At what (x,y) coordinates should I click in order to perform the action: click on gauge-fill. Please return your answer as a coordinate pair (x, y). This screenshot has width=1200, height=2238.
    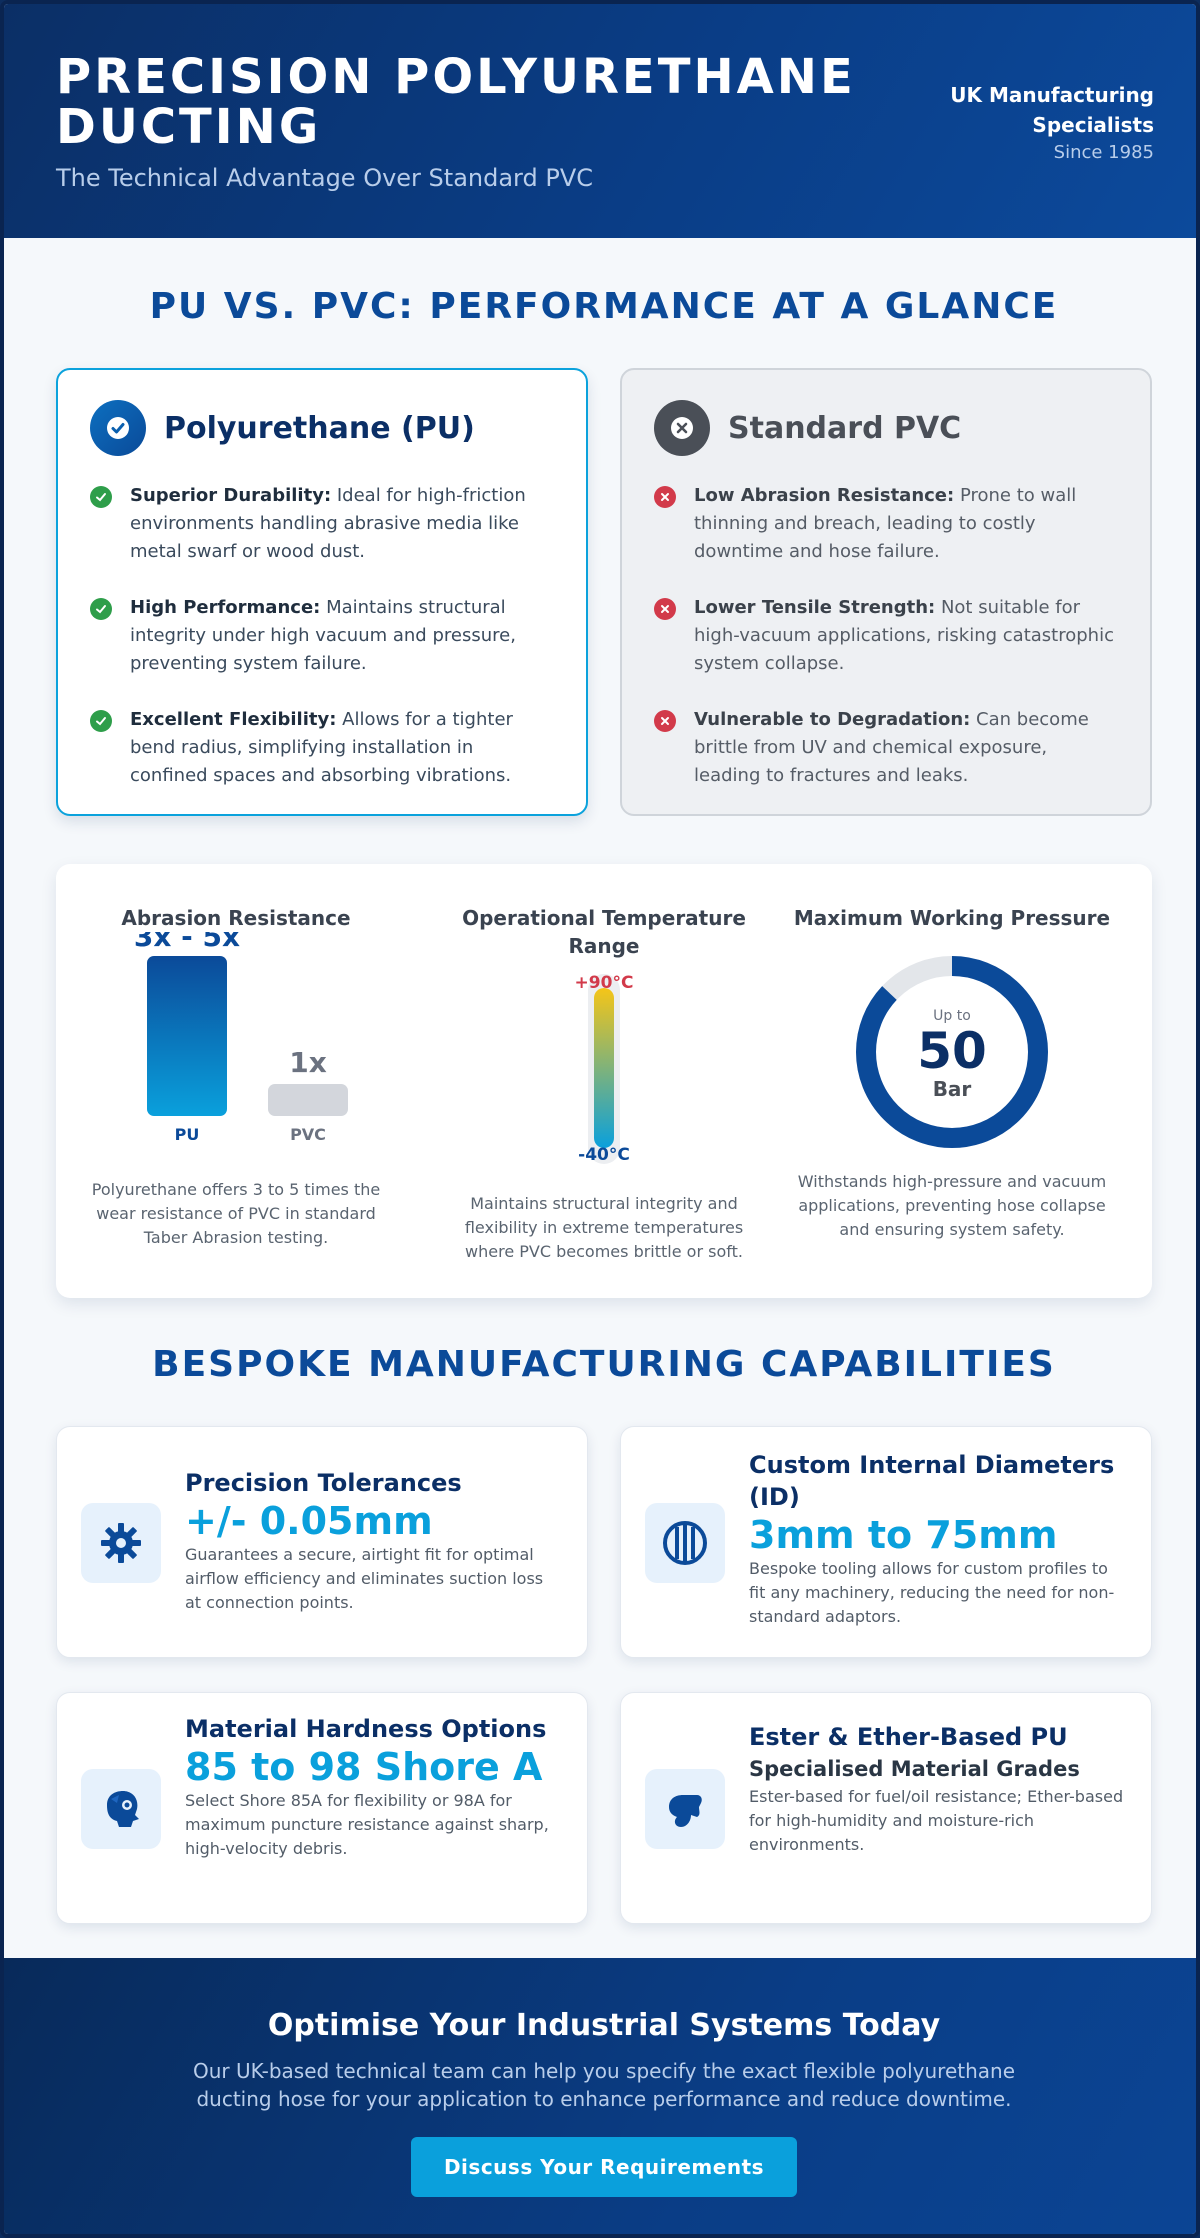
    Looking at the image, I should click on (952, 1052).